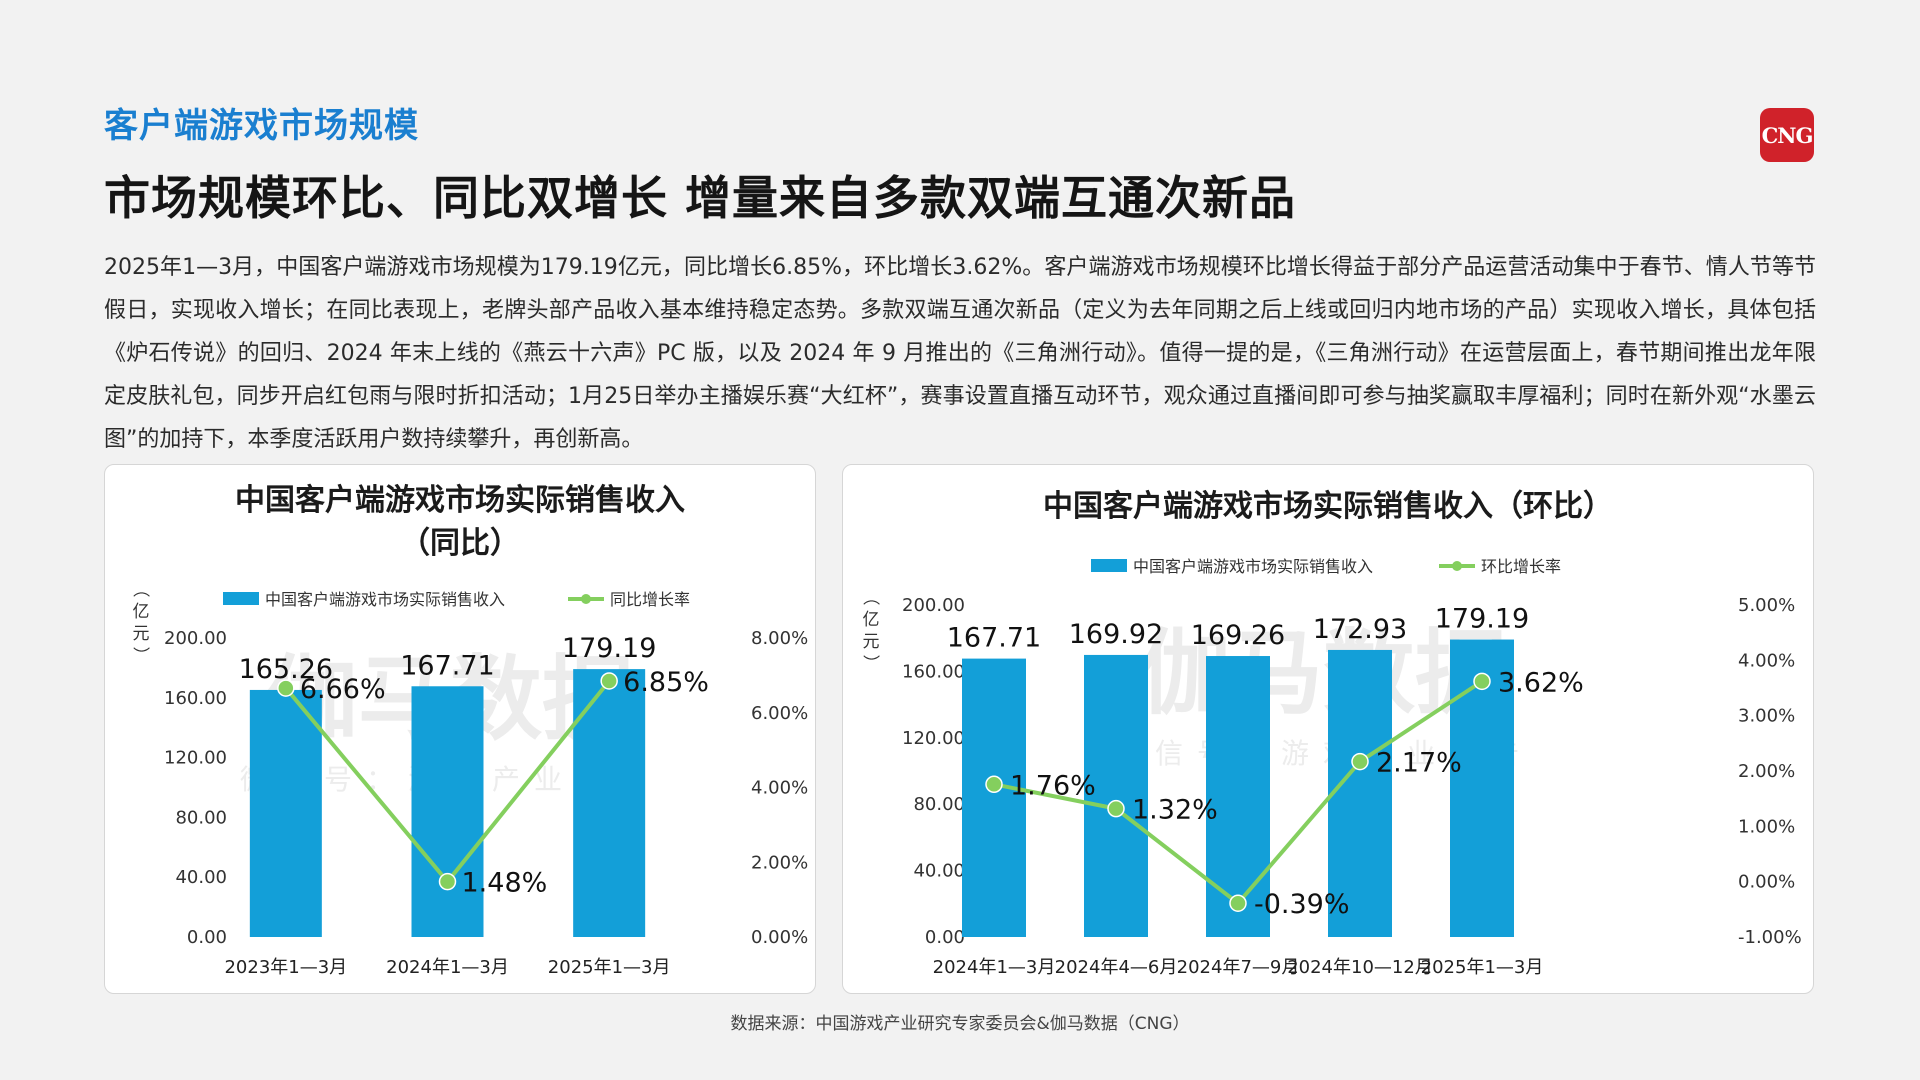 The image size is (1920, 1080). Describe the element at coordinates (960, 1024) in the screenshot. I see `data-source: 数据来源：中国游戏产业研究专家委员会&伽马数据（CNG）` at that location.